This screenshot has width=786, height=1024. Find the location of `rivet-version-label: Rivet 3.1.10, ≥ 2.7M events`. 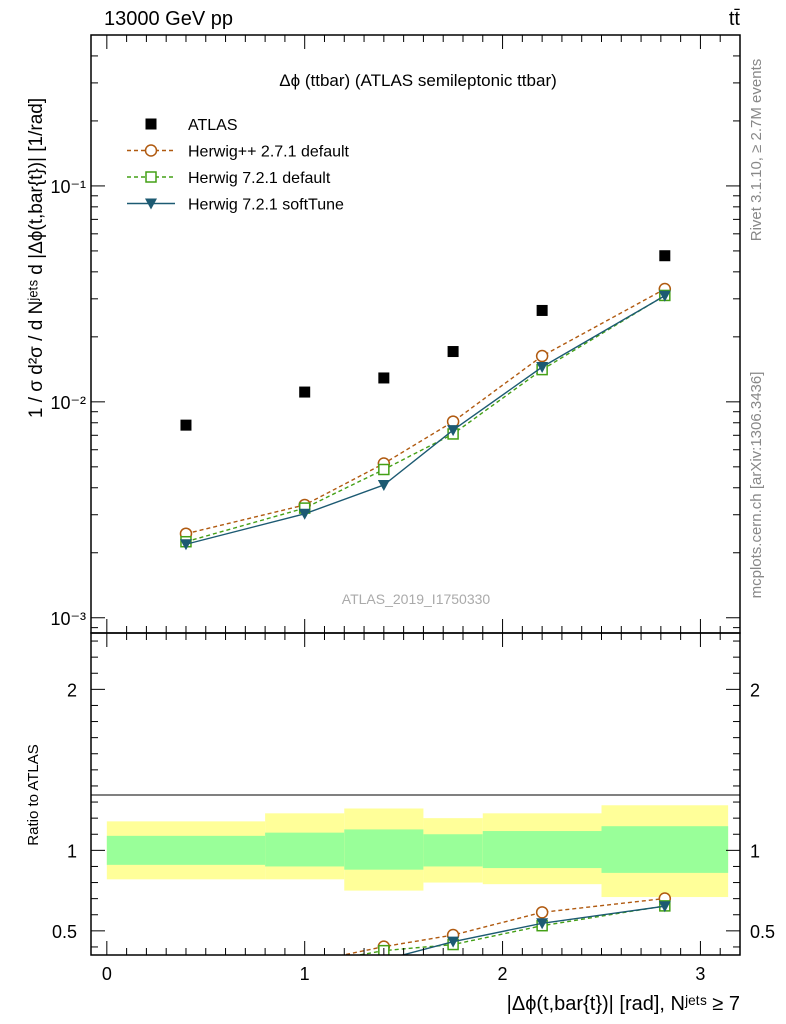

rivet-version-label: Rivet 3.1.10, ≥ 2.7M events is located at coordinates (756, 150).